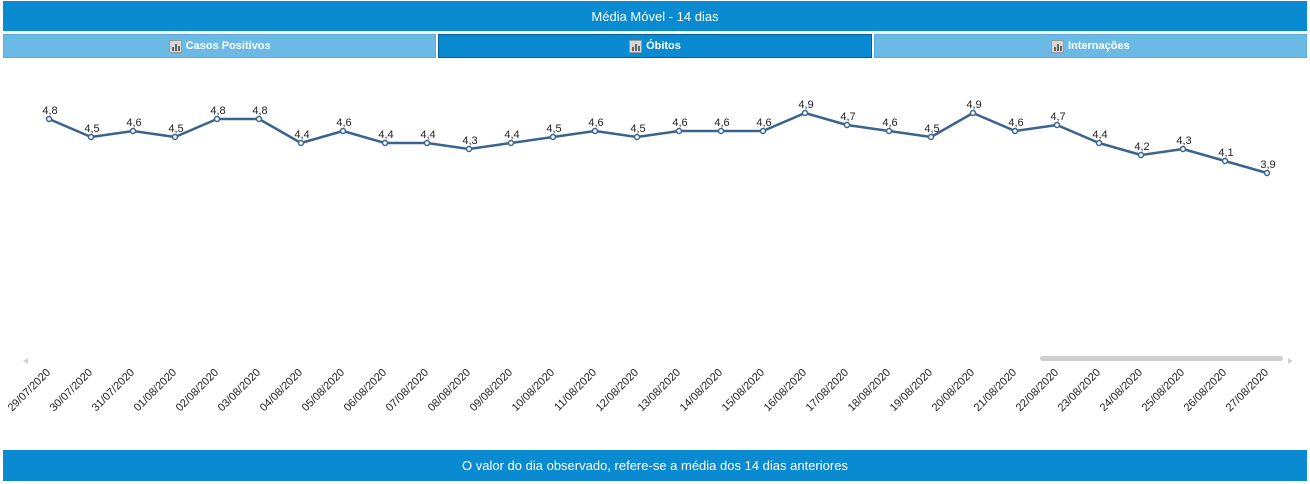 The width and height of the screenshot is (1310, 484). Describe the element at coordinates (827, 390) in the screenshot. I see `x-tick-label: 17/08/2020` at that location.